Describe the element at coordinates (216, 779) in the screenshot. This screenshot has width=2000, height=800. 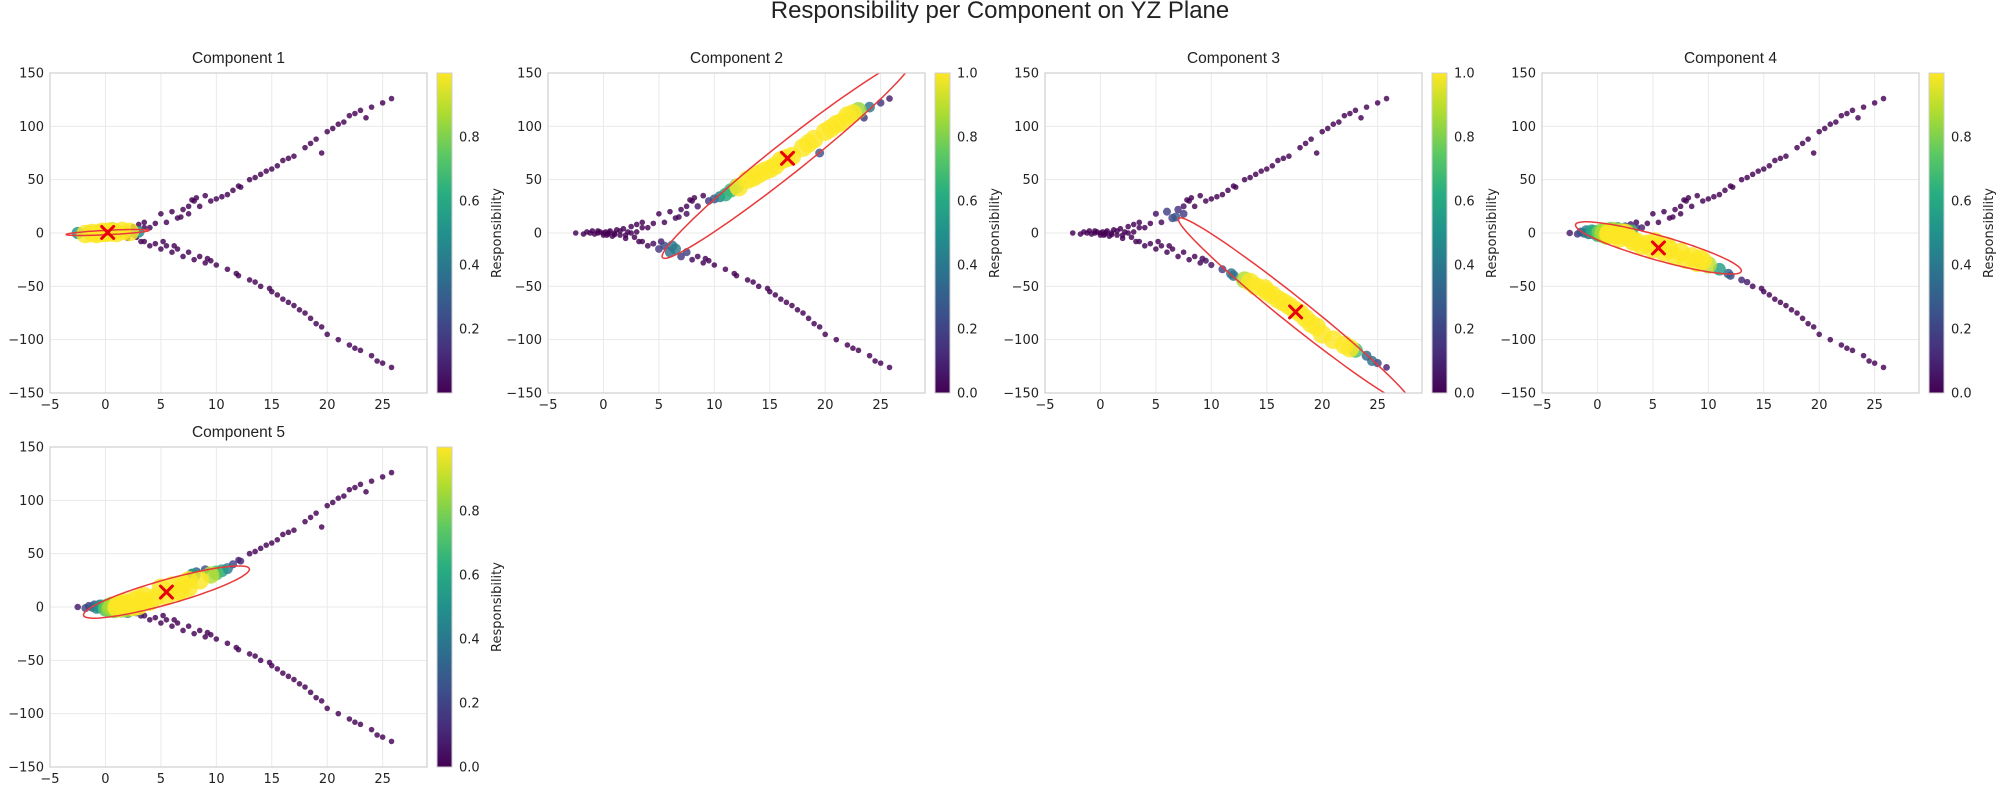
I see `x-tick-label: 10` at that location.